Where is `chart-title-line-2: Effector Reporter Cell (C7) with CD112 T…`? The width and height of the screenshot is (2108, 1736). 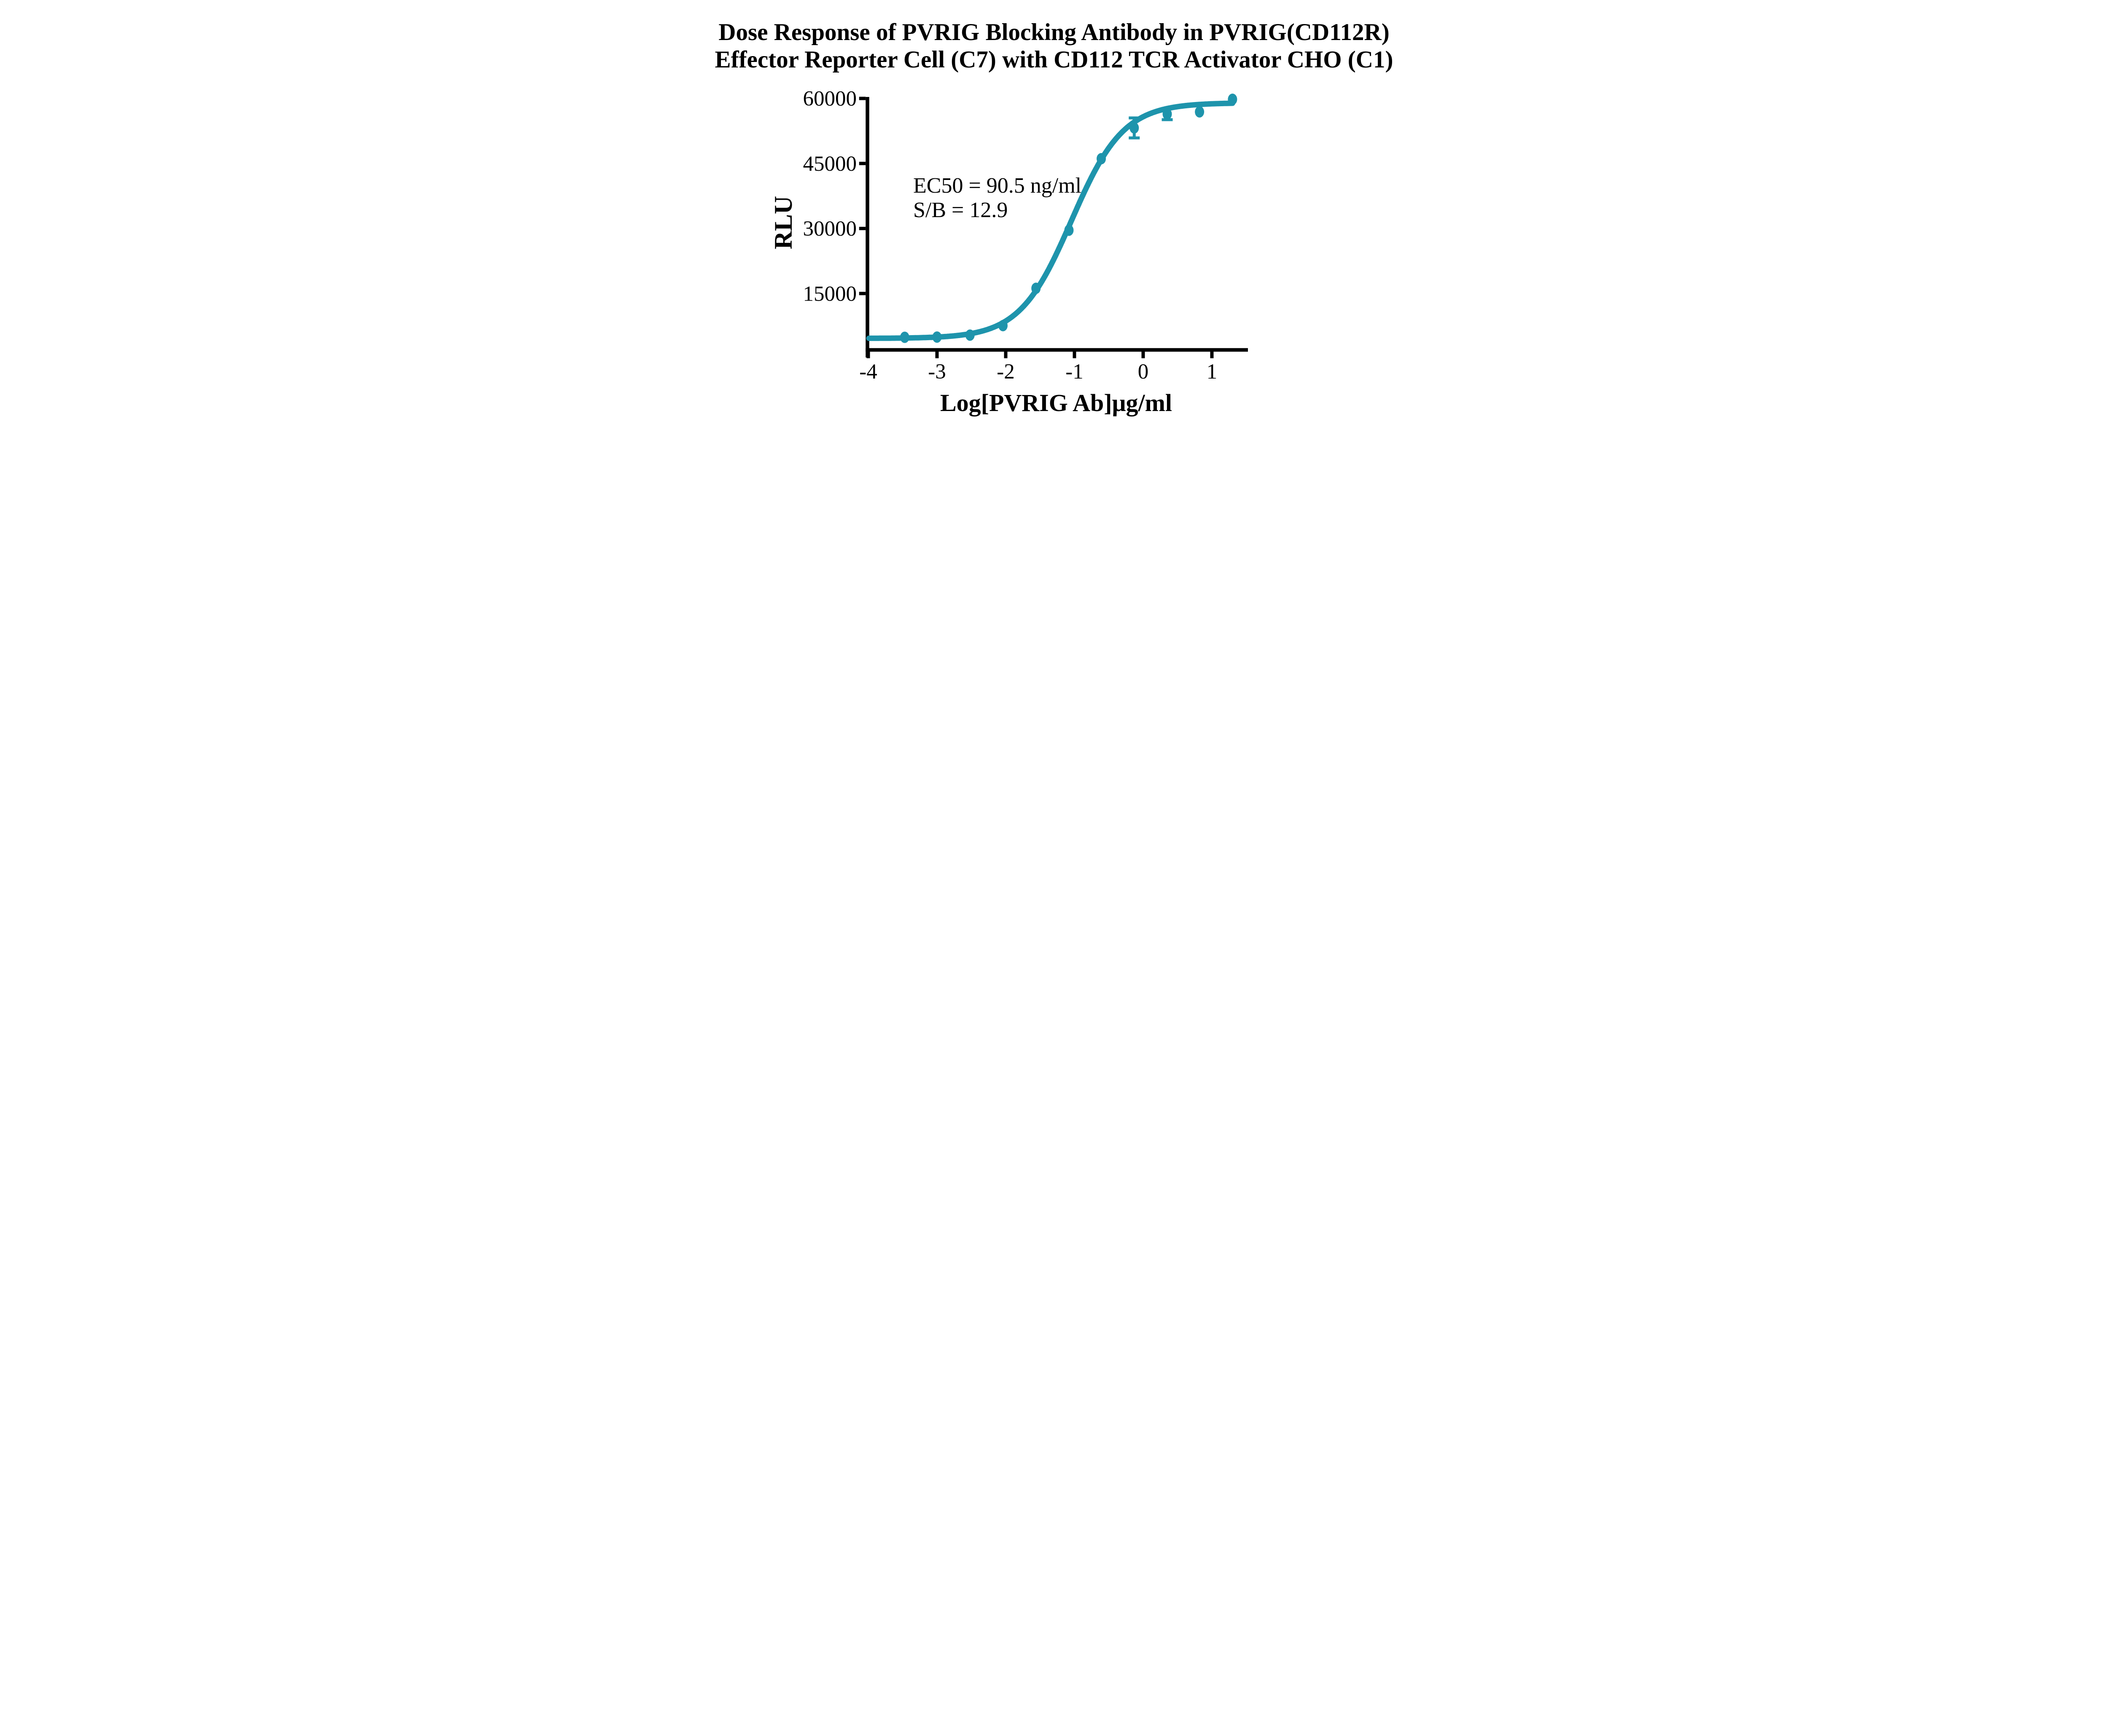
chart-title-line-2: Effector Reporter Cell (C7) with CD112 T… is located at coordinates (1054, 59).